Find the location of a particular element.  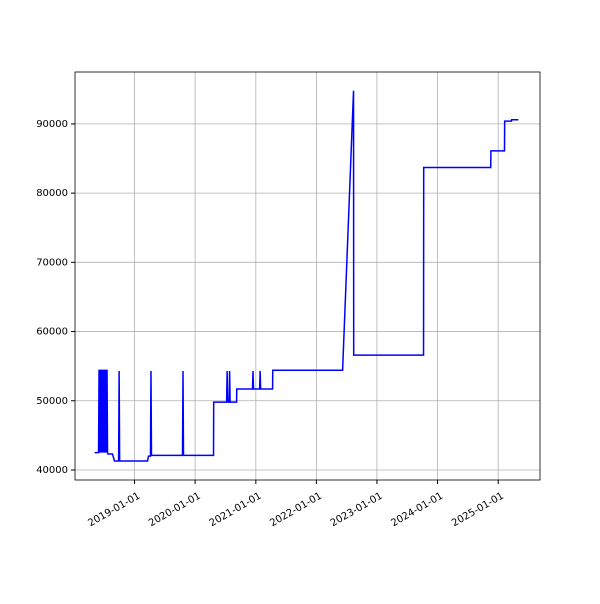

y-tick-label: 80000 is located at coordinates (52, 193).